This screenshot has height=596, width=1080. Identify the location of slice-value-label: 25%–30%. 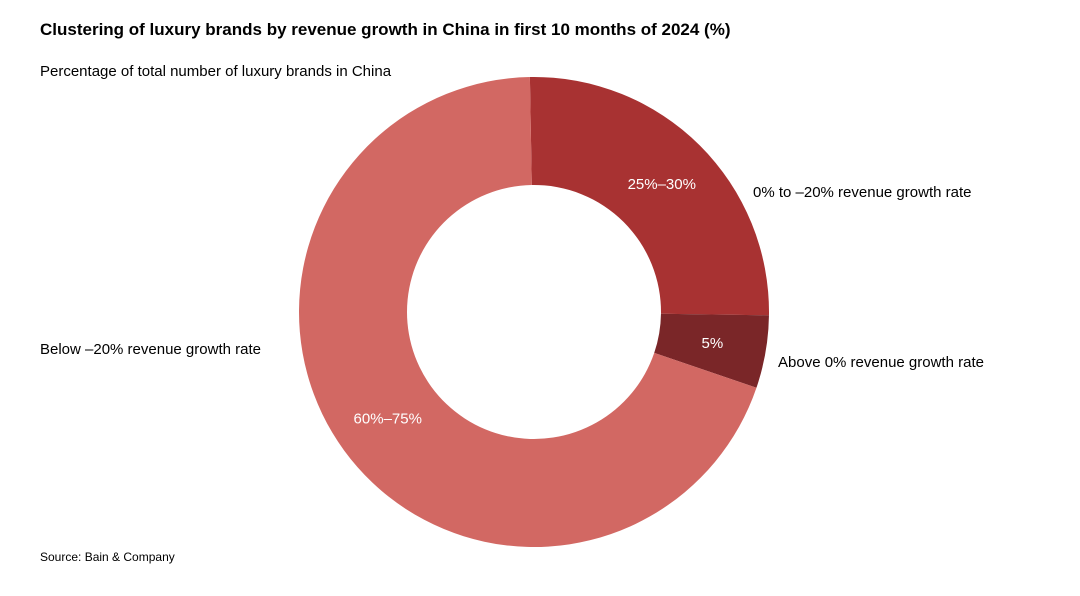
(662, 184).